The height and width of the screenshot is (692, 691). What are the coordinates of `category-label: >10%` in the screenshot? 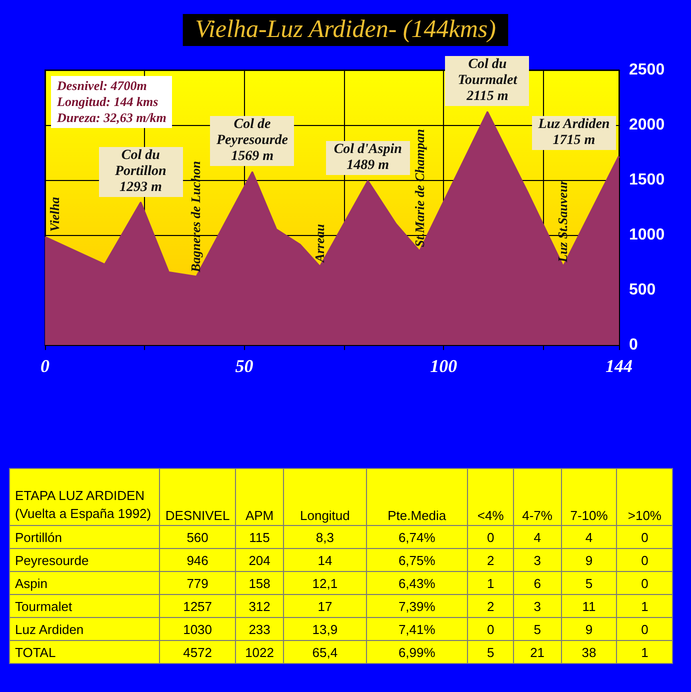 It's located at (644, 497).